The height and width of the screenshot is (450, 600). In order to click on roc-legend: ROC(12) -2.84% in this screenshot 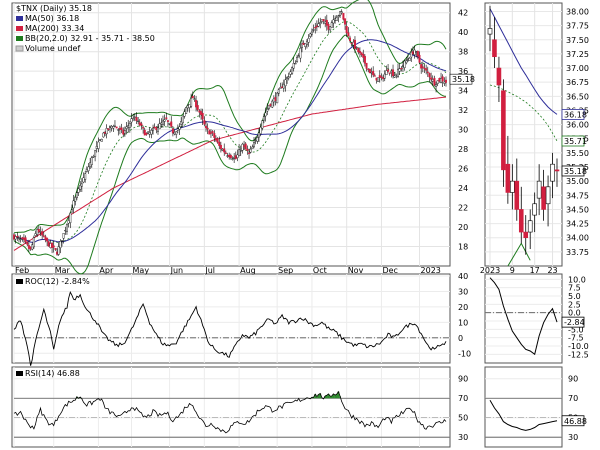, I will do `click(53, 281)`.